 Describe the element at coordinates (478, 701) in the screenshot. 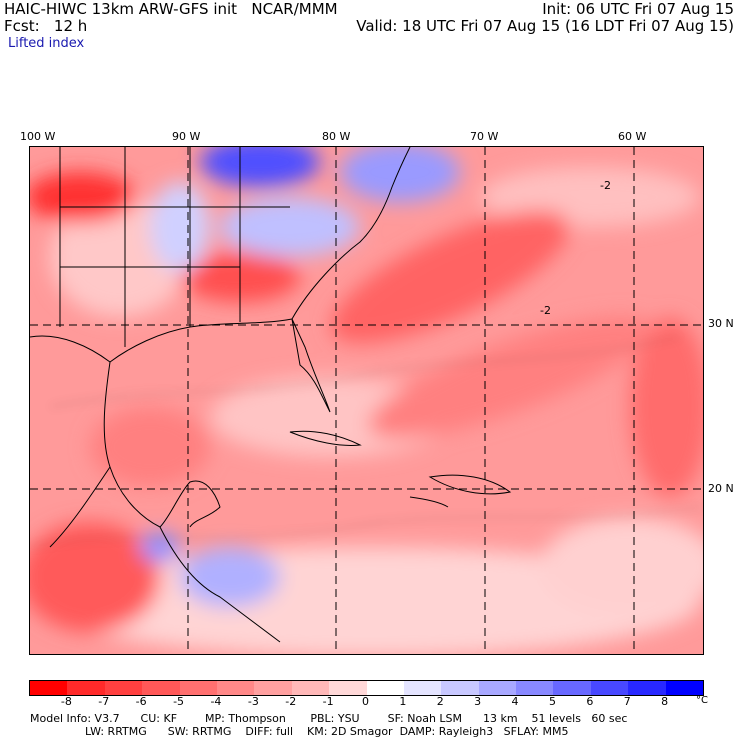

I see `colorbar-tick-label: 3` at that location.